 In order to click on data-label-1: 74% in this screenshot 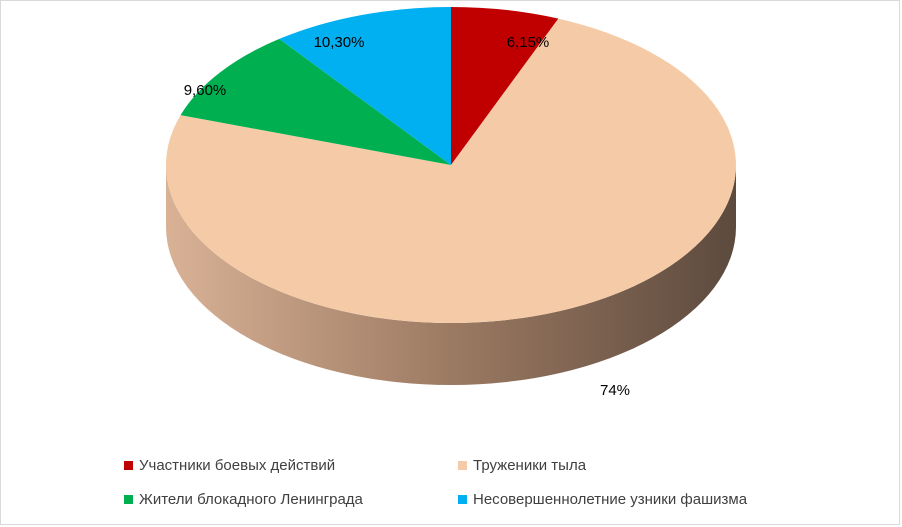, I will do `click(615, 390)`.